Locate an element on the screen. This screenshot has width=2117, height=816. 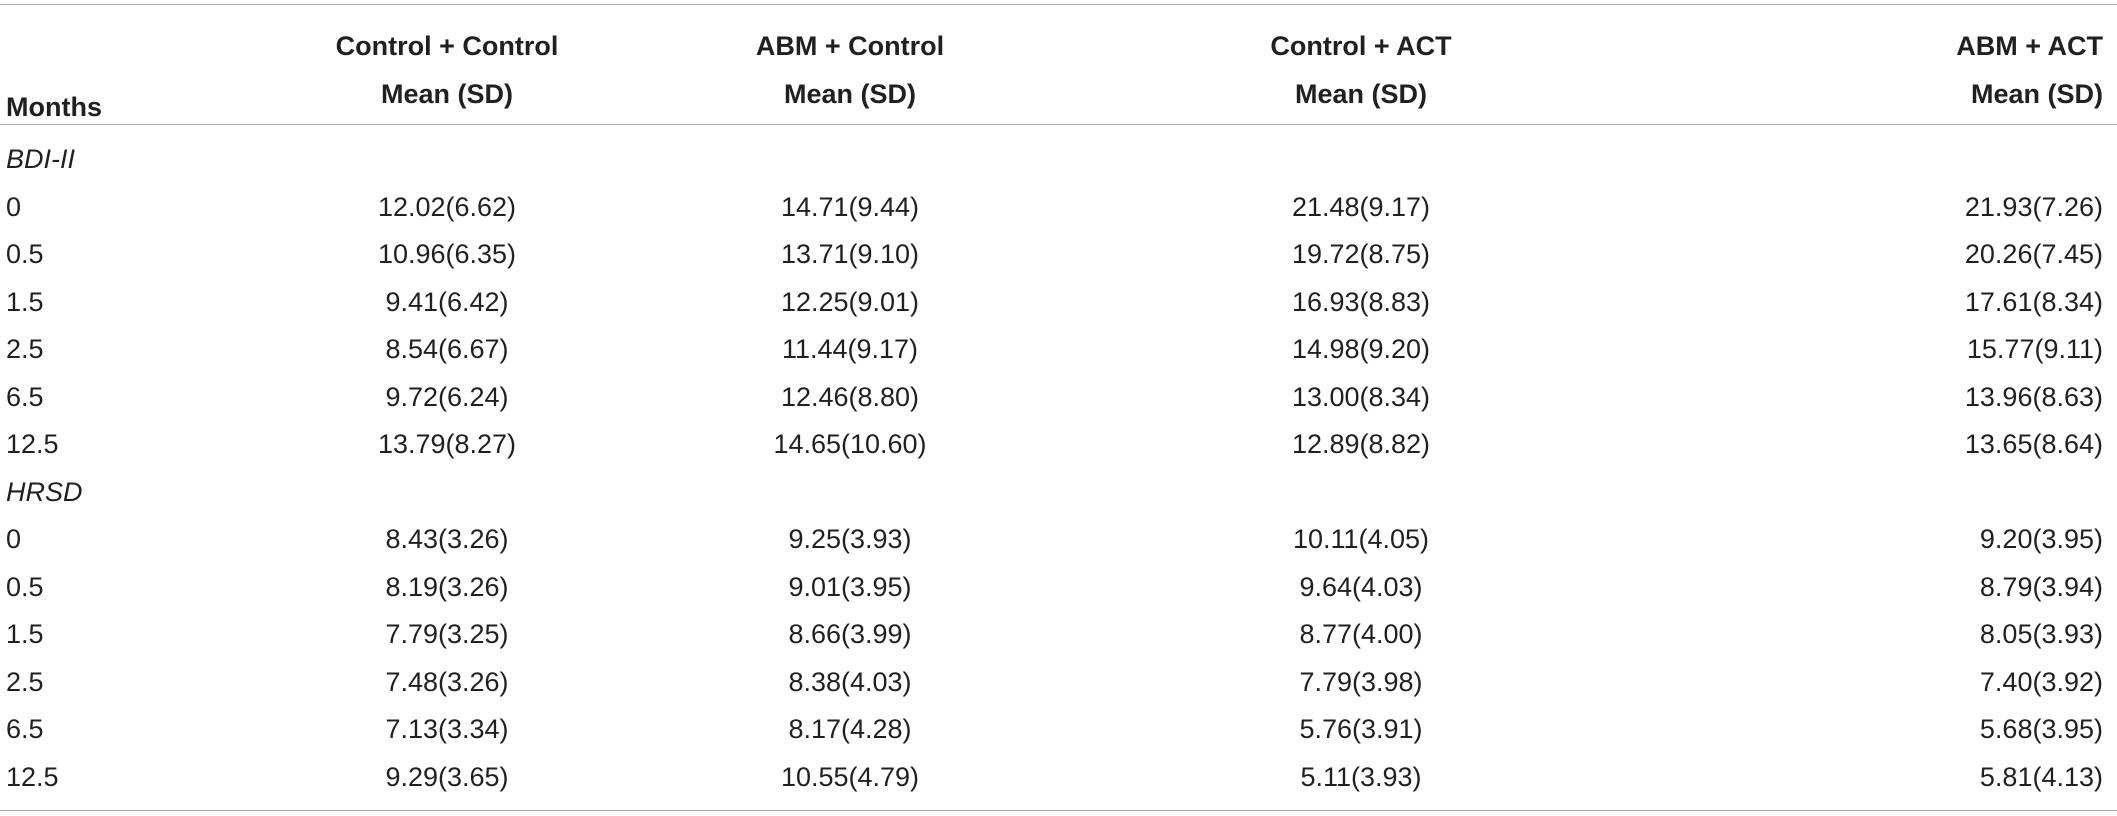
value-cell: 14.65(10.60) is located at coordinates (850, 444).